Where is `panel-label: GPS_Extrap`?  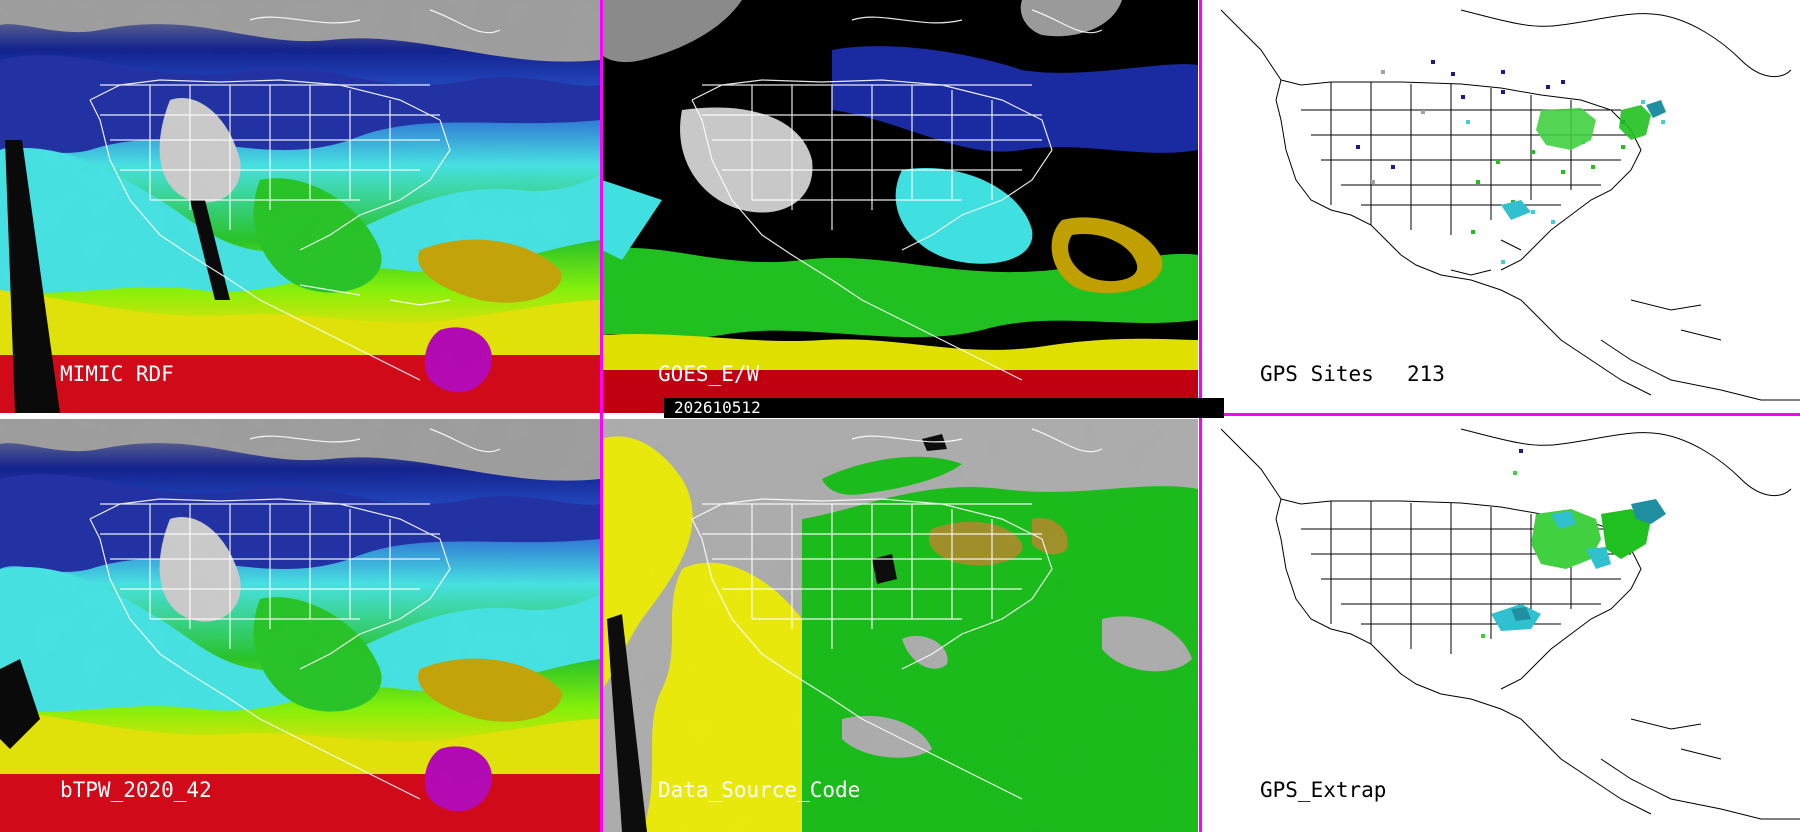
panel-label: GPS_Extrap is located at coordinates (1323, 790).